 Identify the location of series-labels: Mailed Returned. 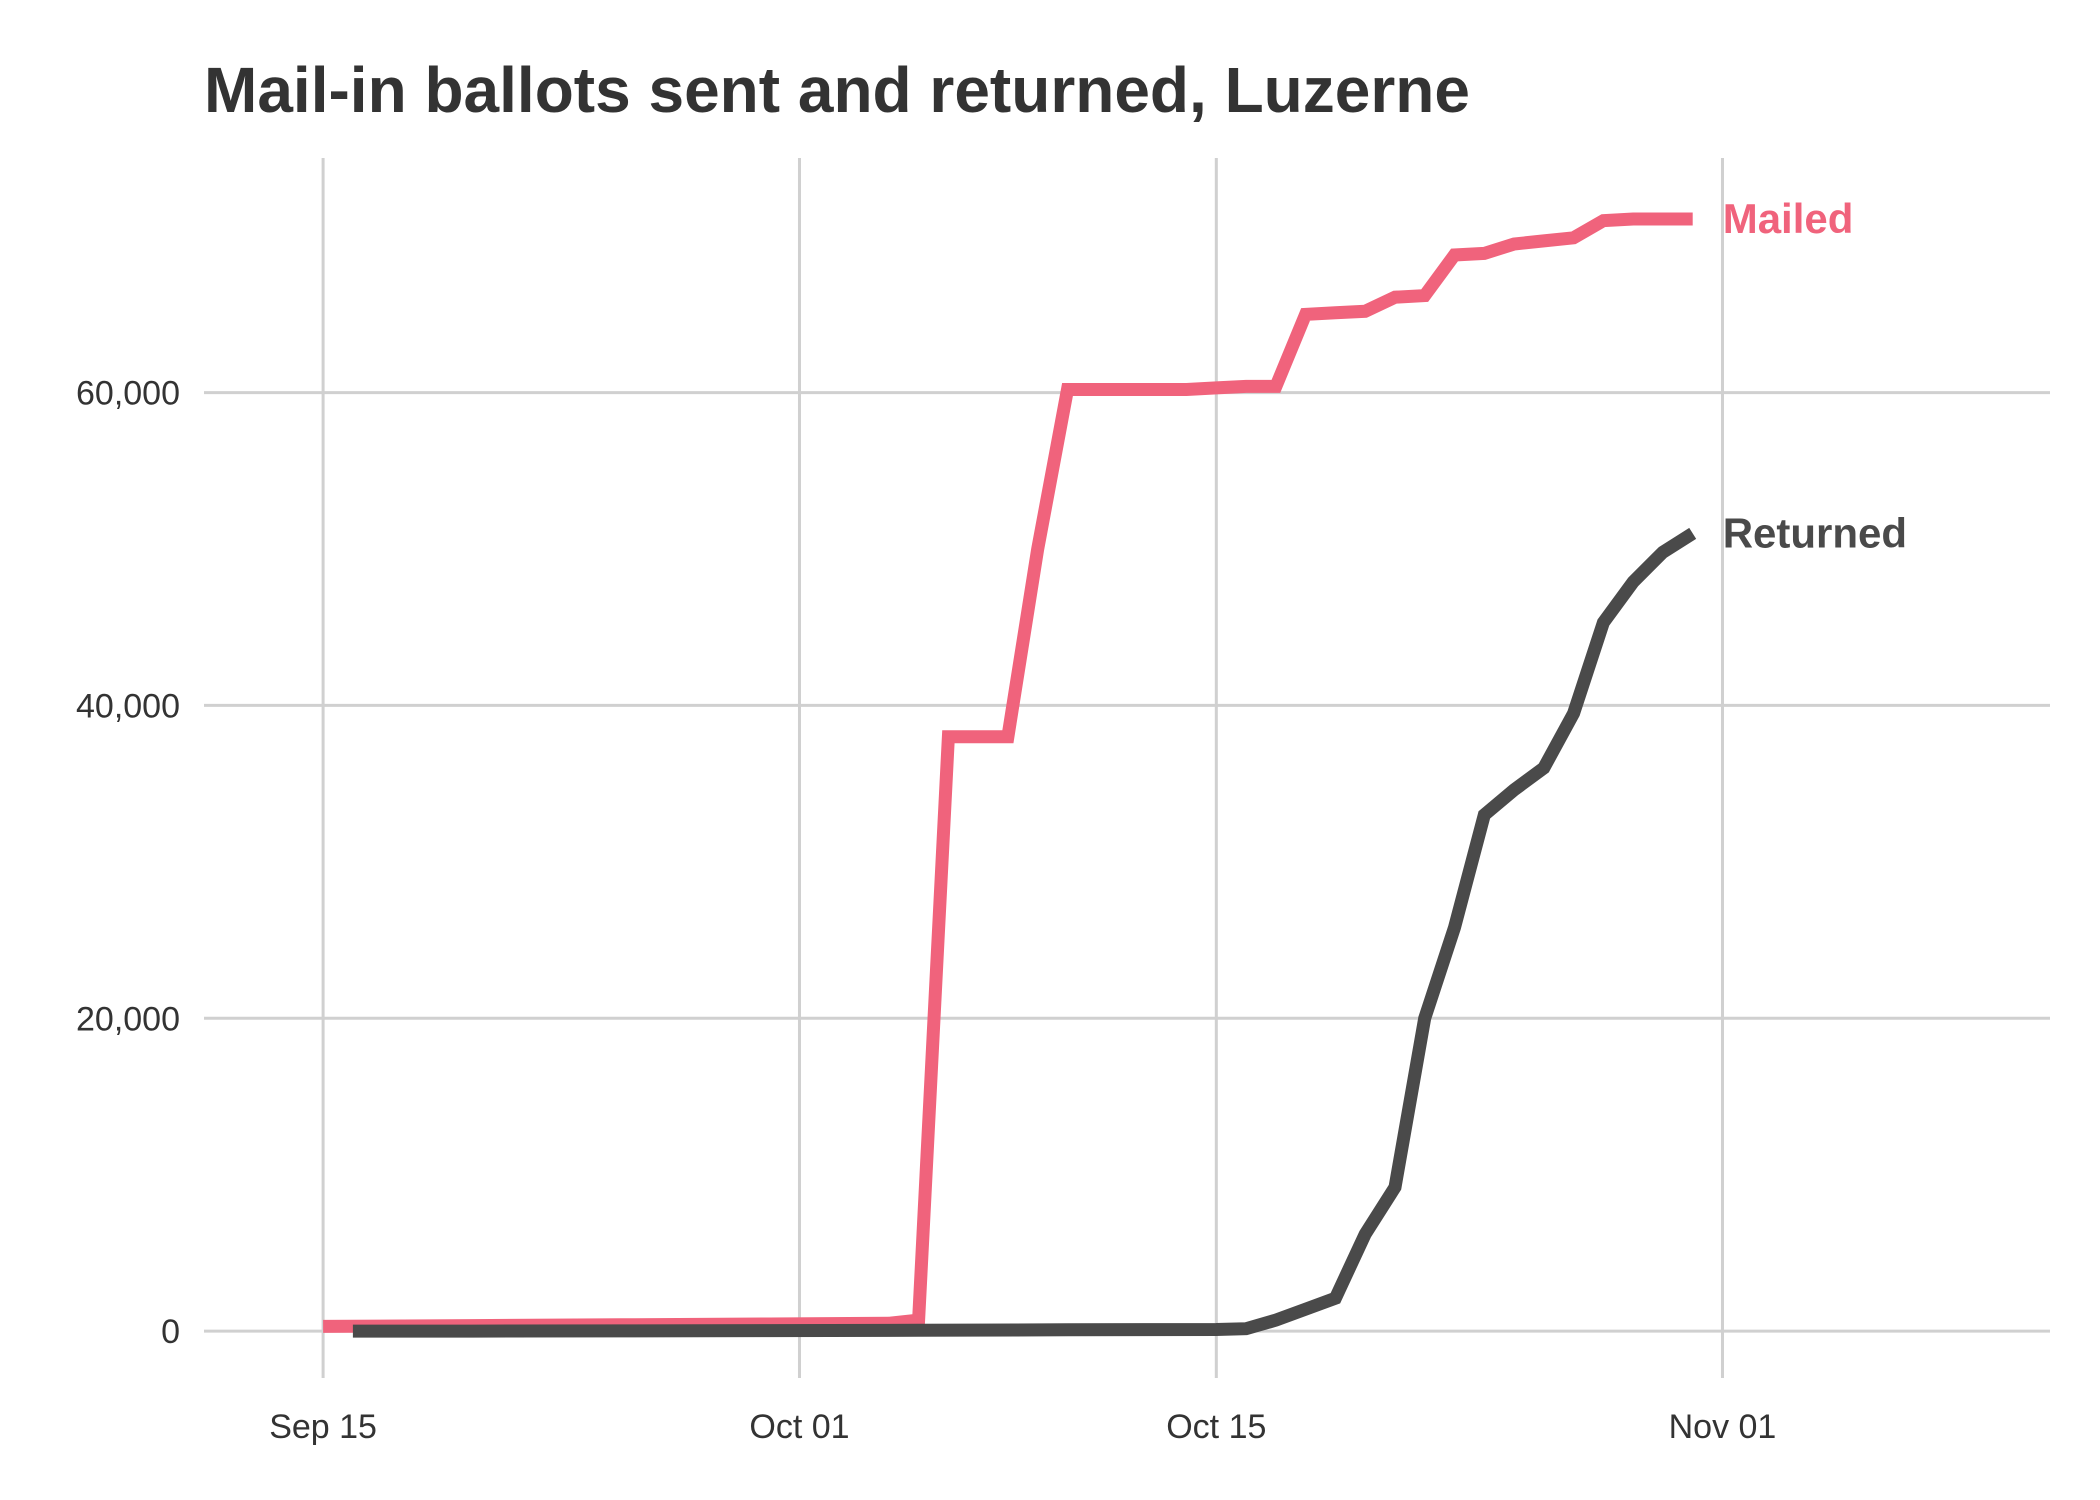
(1815, 375).